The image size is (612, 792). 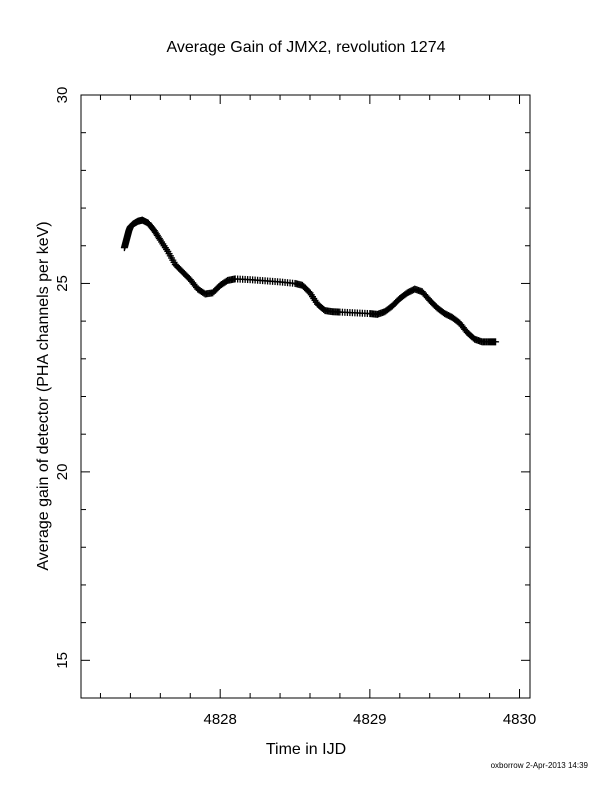 I want to click on y-tick-label: 30, so click(x=62, y=95).